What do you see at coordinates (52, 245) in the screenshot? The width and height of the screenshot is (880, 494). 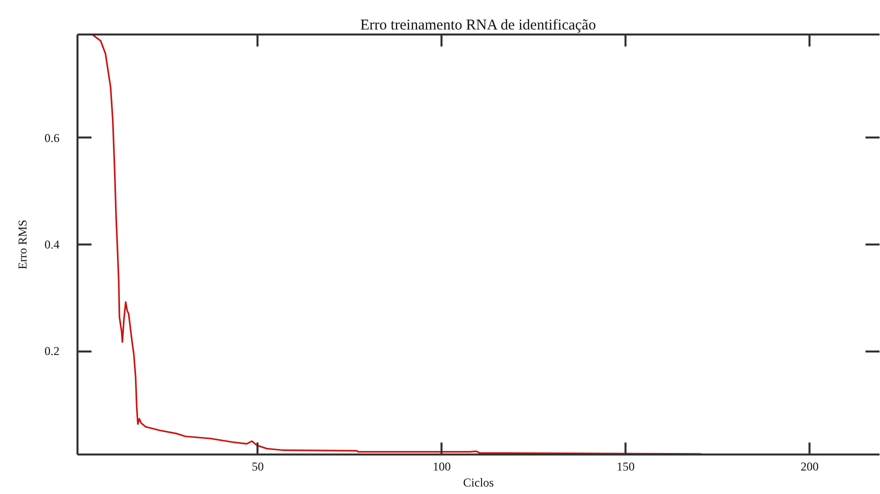 I see `y-tick-label: 0.4` at bounding box center [52, 245].